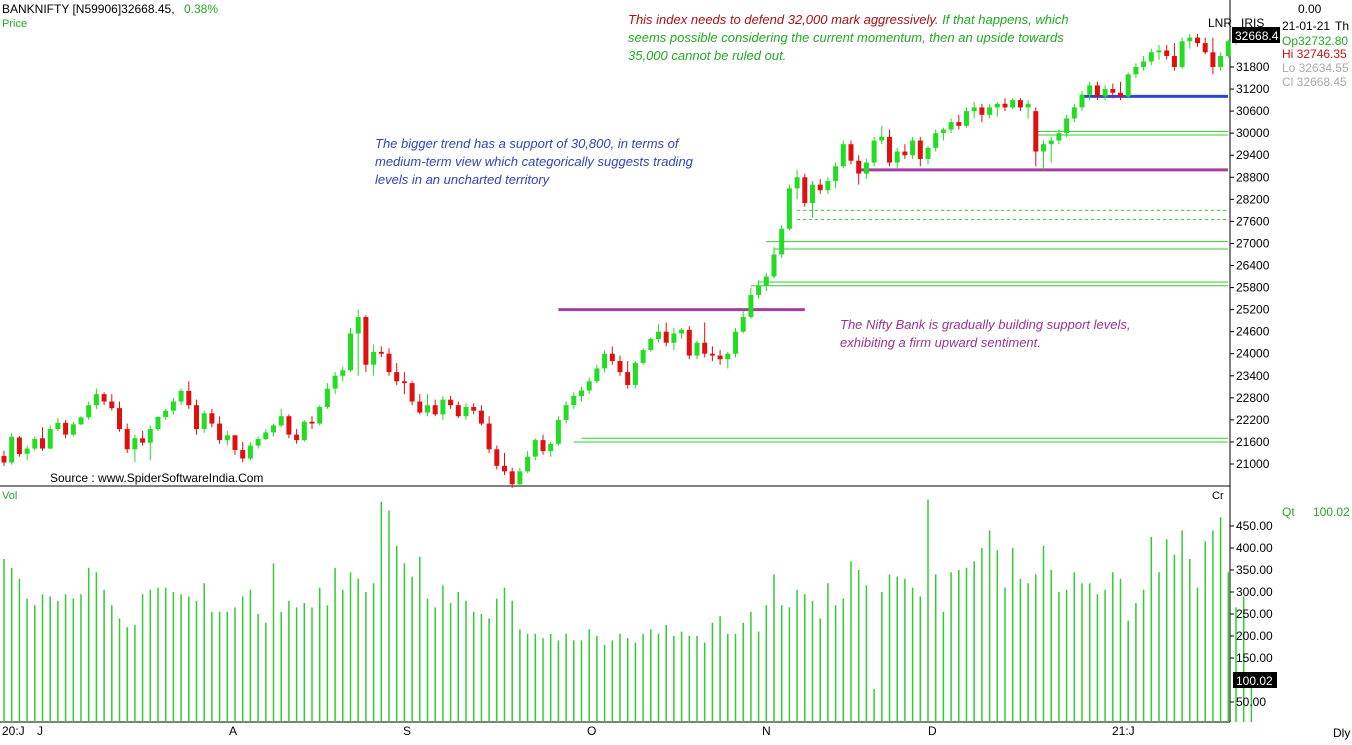 This screenshot has height=745, width=1352. What do you see at coordinates (1220, 23) in the screenshot?
I see `lnr-label: LNR` at bounding box center [1220, 23].